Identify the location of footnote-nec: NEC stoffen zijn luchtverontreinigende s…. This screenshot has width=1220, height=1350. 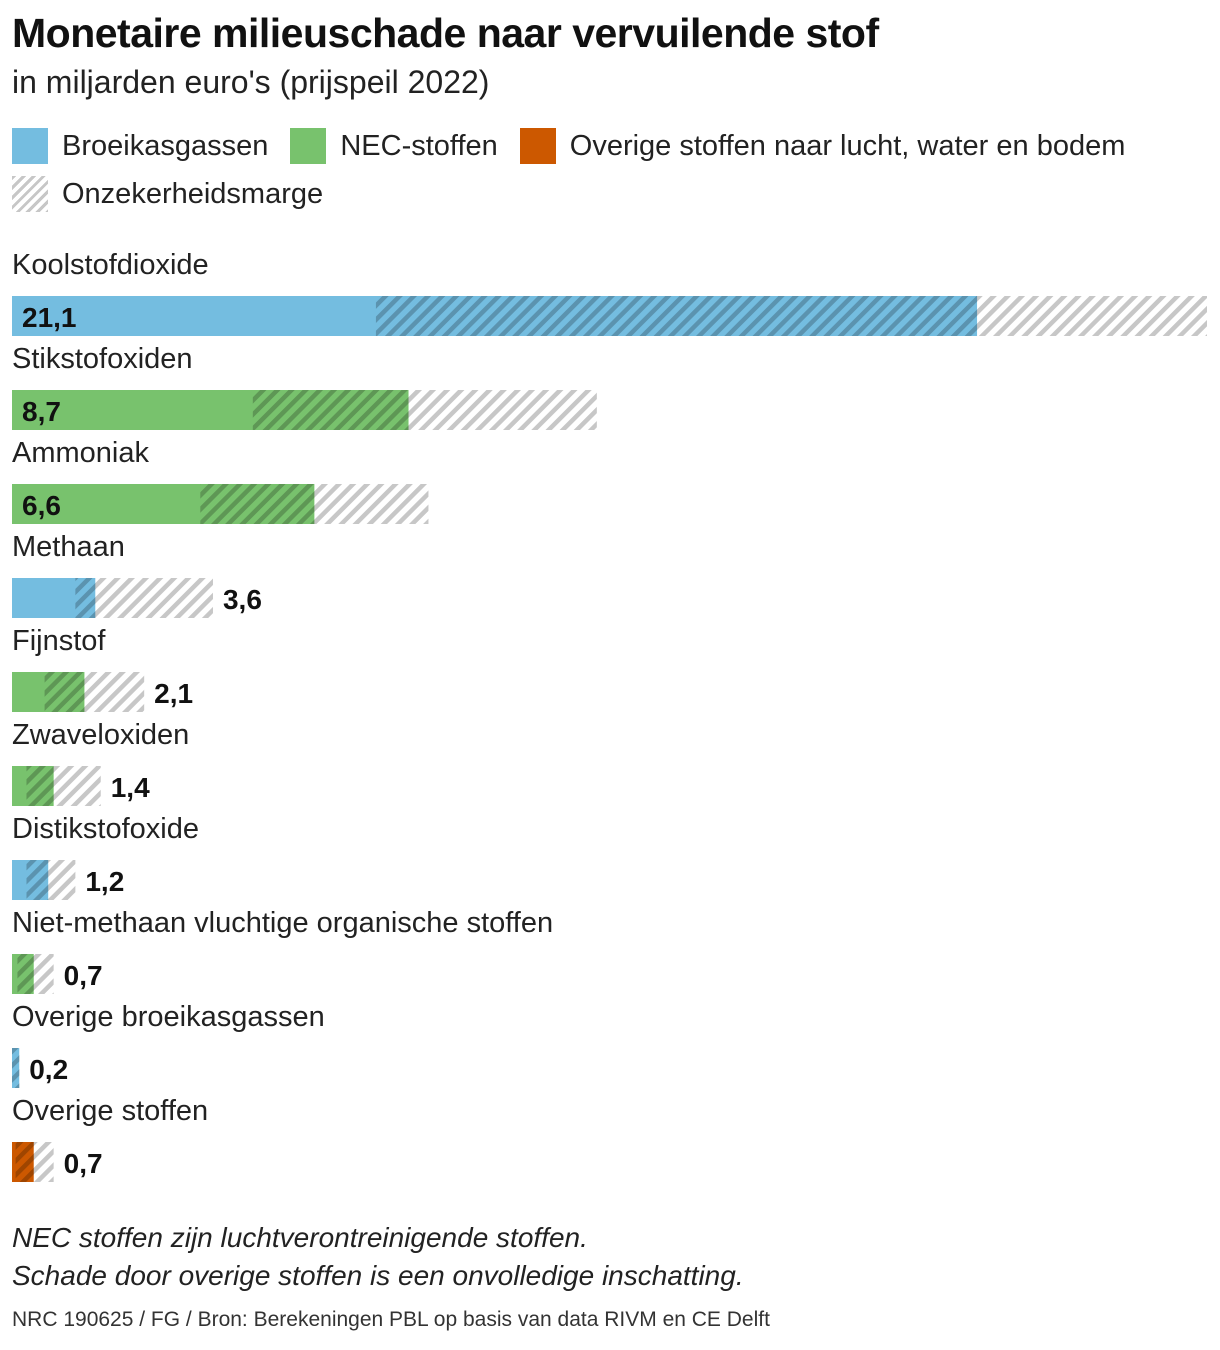
(300, 1237).